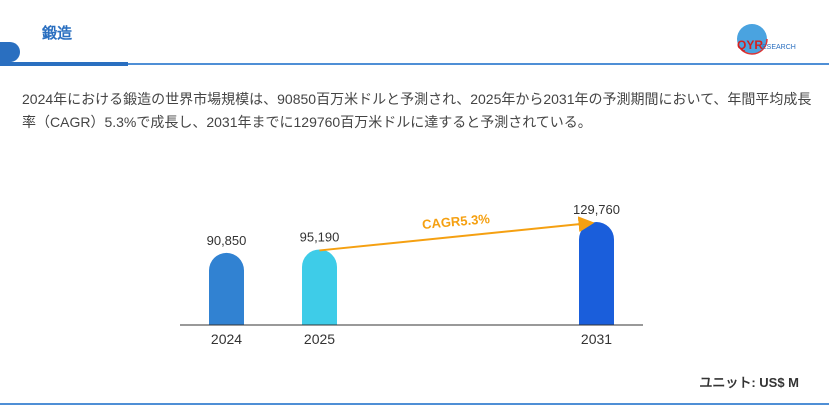 This screenshot has height=415, width=829. What do you see at coordinates (455, 221) in the screenshot?
I see `cagr-label: CAGR5.3%` at bounding box center [455, 221].